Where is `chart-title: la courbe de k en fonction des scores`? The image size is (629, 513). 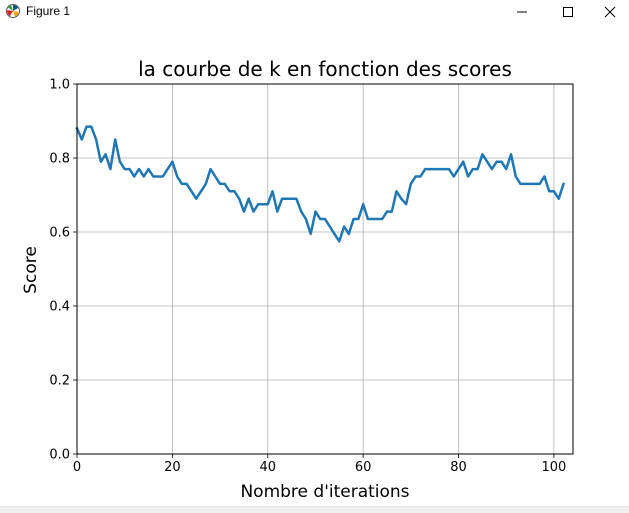 chart-title: la courbe de k en fonction des scores is located at coordinates (325, 69).